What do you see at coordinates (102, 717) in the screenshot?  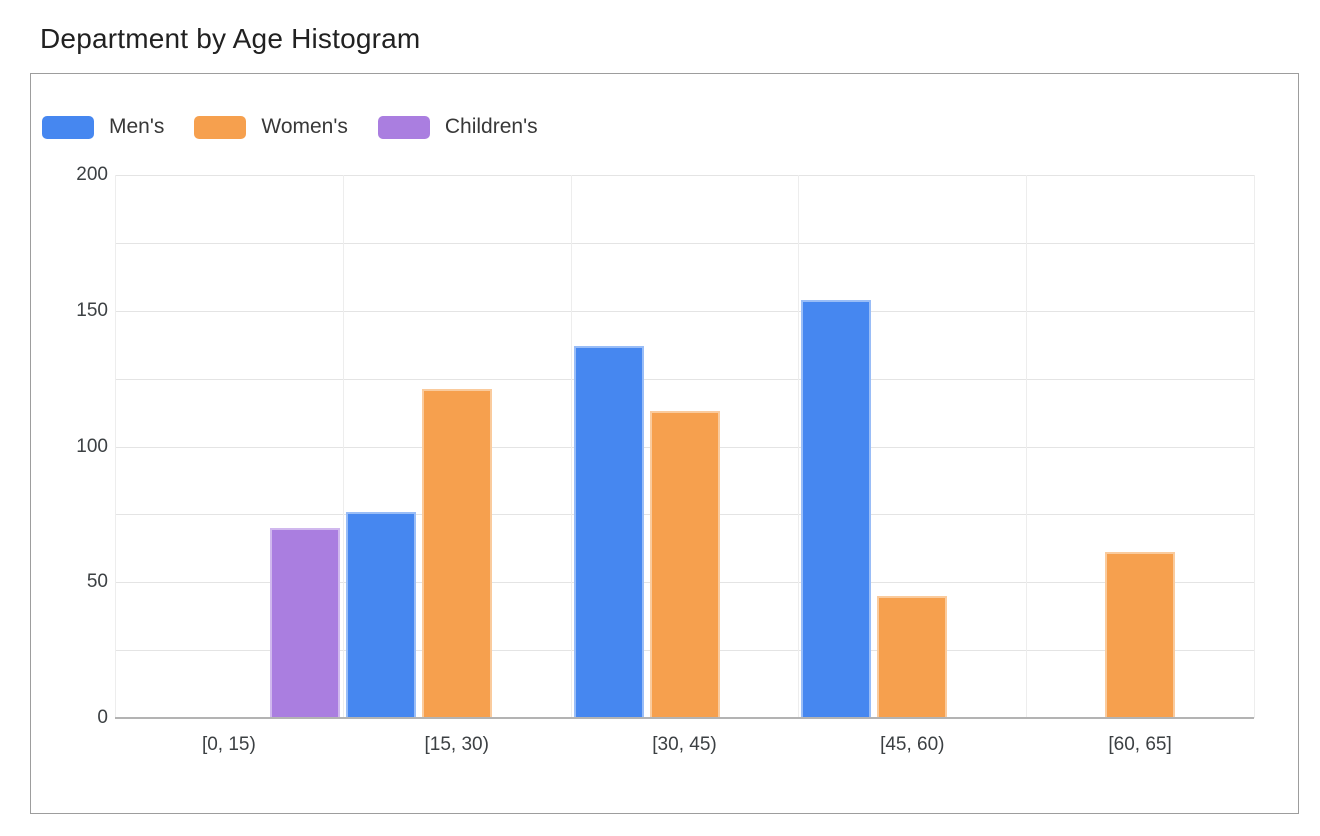 I see `y-axis-label-0: 0` at bounding box center [102, 717].